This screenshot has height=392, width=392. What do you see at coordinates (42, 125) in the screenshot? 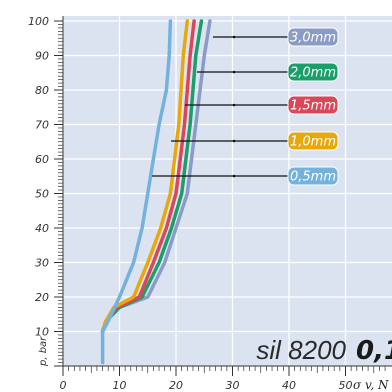
I see `y-tick-label: 70` at bounding box center [42, 125].